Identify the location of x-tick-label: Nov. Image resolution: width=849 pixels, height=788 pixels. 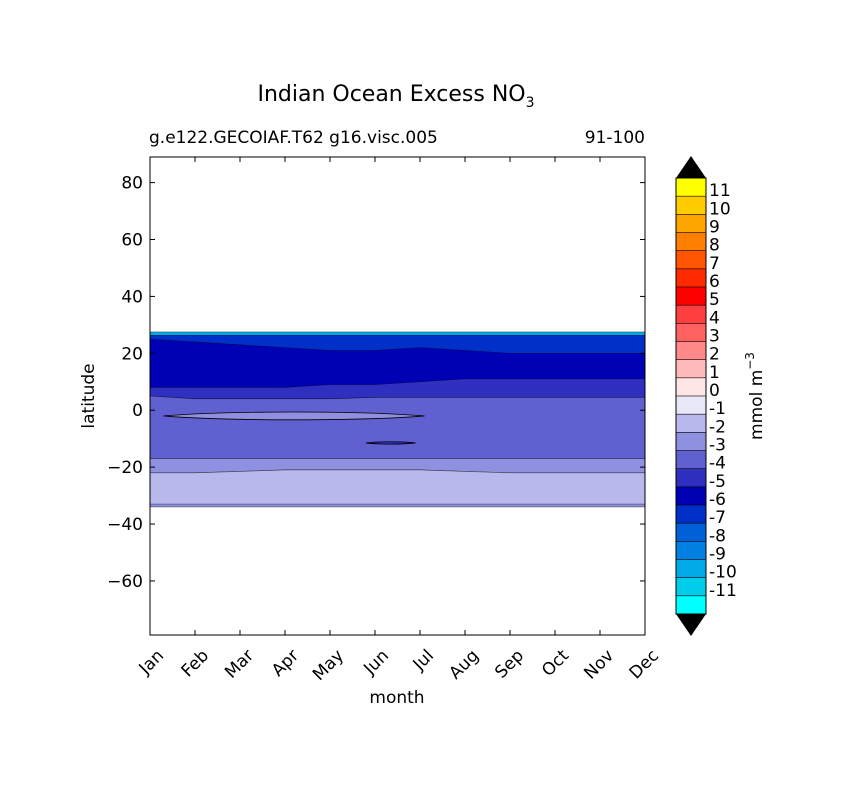
(599, 665).